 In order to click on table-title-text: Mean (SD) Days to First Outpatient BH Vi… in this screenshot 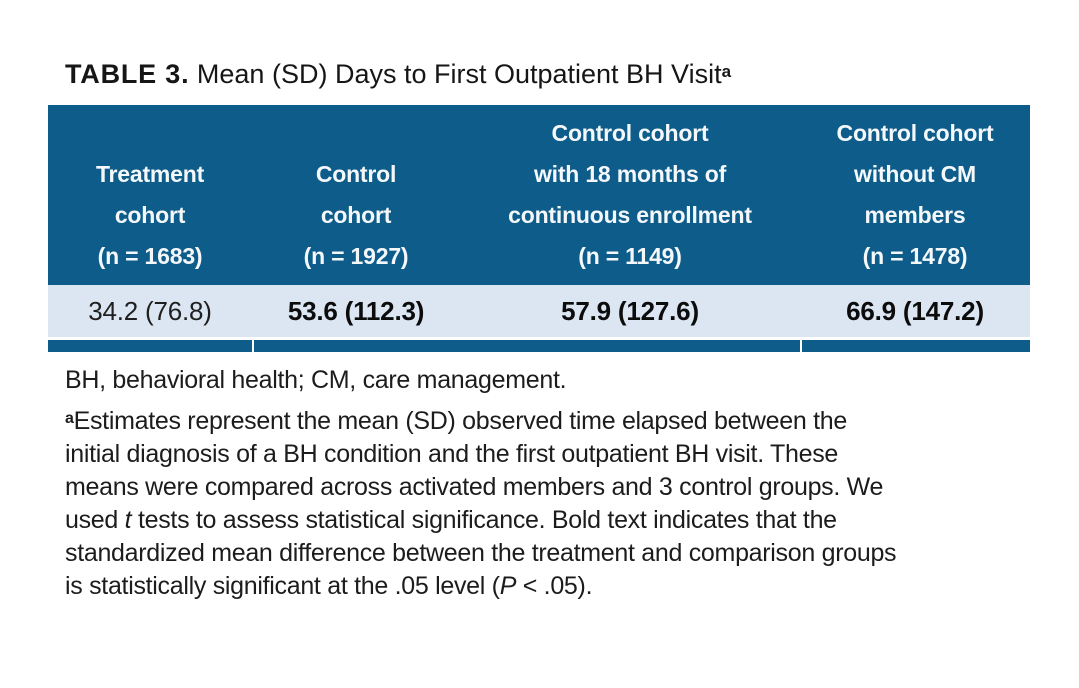, I will do `click(455, 74)`.